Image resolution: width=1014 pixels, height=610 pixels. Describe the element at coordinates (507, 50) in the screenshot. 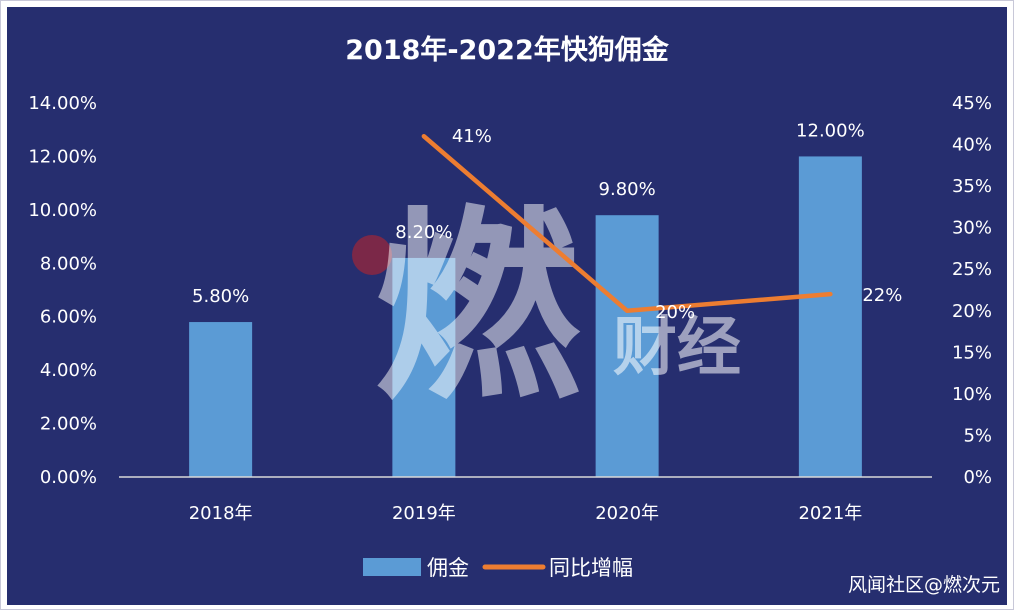

I see `chart-title: 2018年-2022年快狗佣金` at that location.